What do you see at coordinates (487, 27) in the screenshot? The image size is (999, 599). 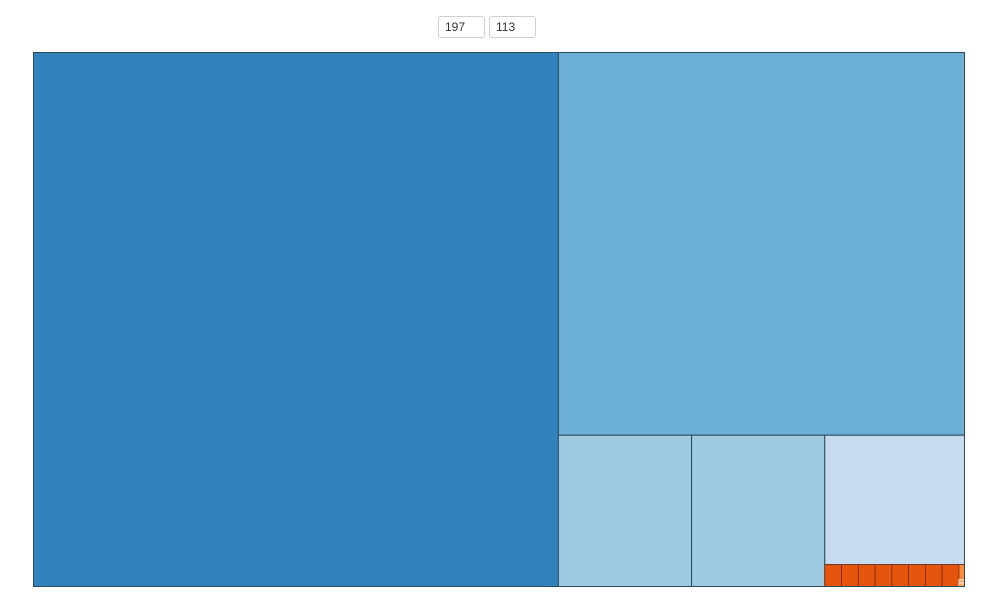 I see `size-controls` at bounding box center [487, 27].